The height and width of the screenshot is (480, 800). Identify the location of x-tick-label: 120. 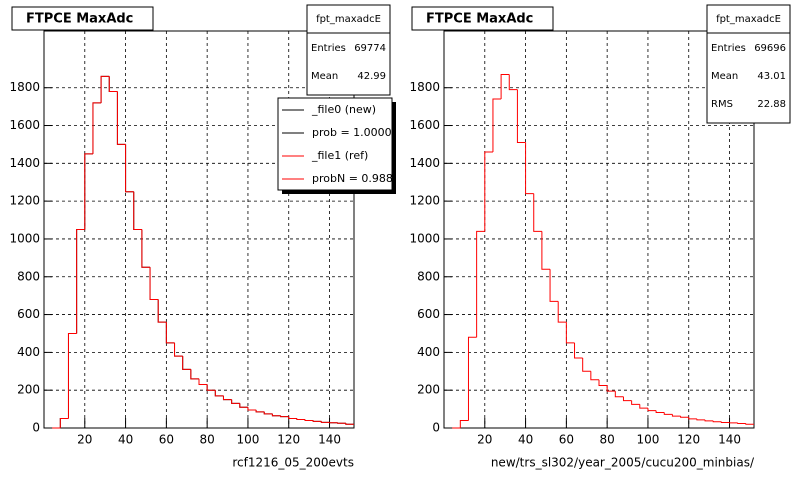
(288, 440).